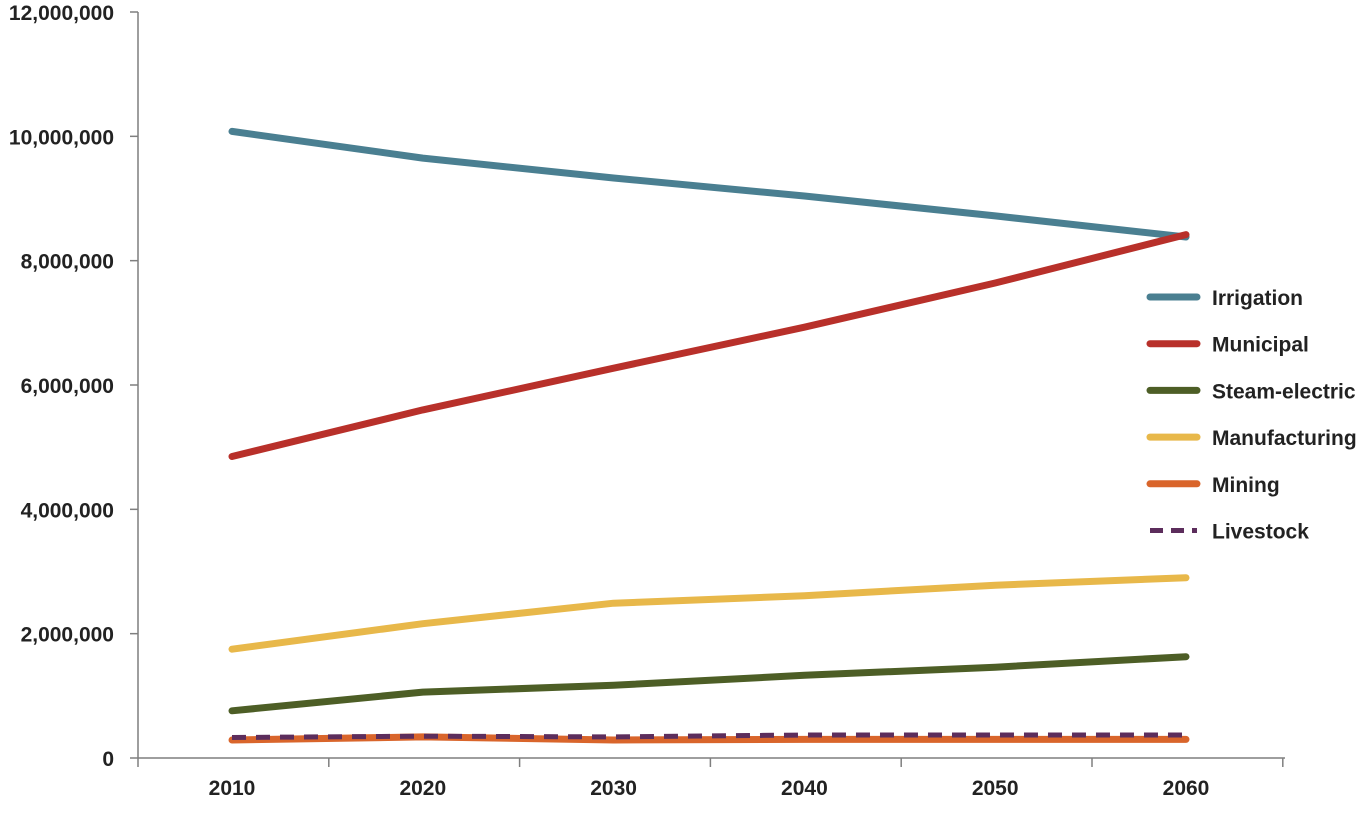  Describe the element at coordinates (804, 788) in the screenshot. I see `x-tick-label: 2040` at that location.